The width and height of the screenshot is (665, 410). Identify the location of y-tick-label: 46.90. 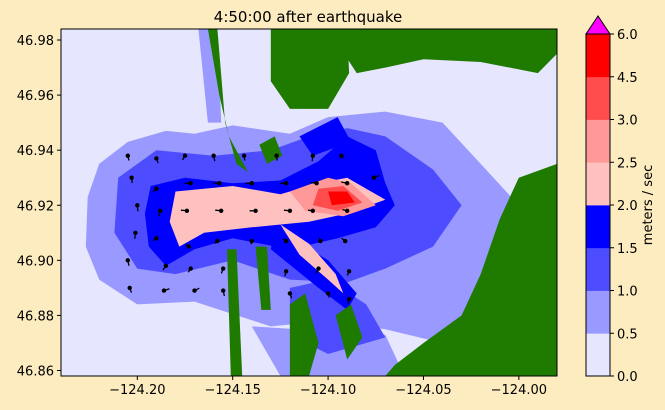
(35, 261).